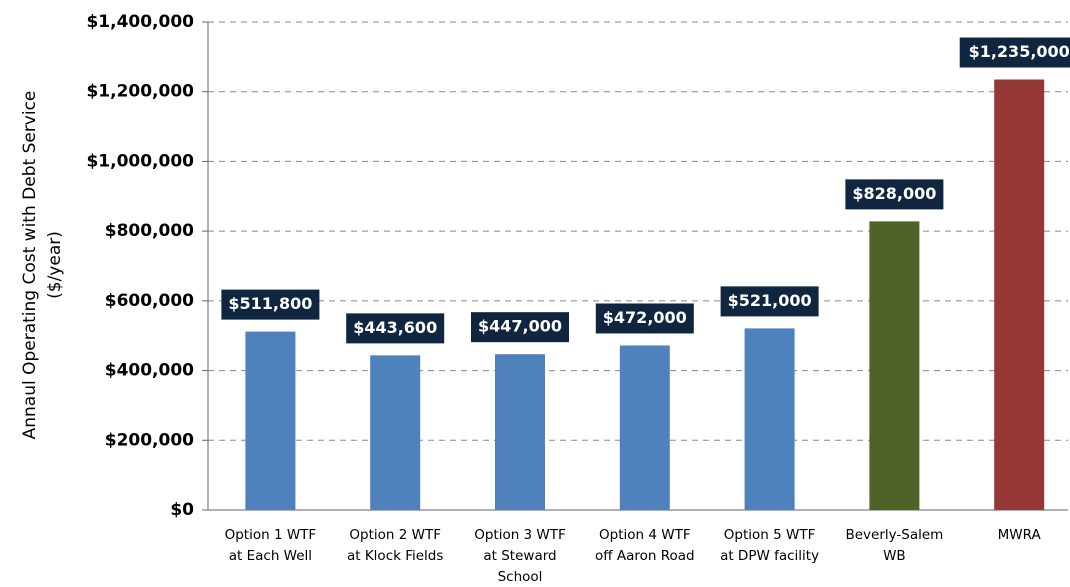  What do you see at coordinates (520, 535) in the screenshot?
I see `x-tick-label: Option 3 WTF` at bounding box center [520, 535].